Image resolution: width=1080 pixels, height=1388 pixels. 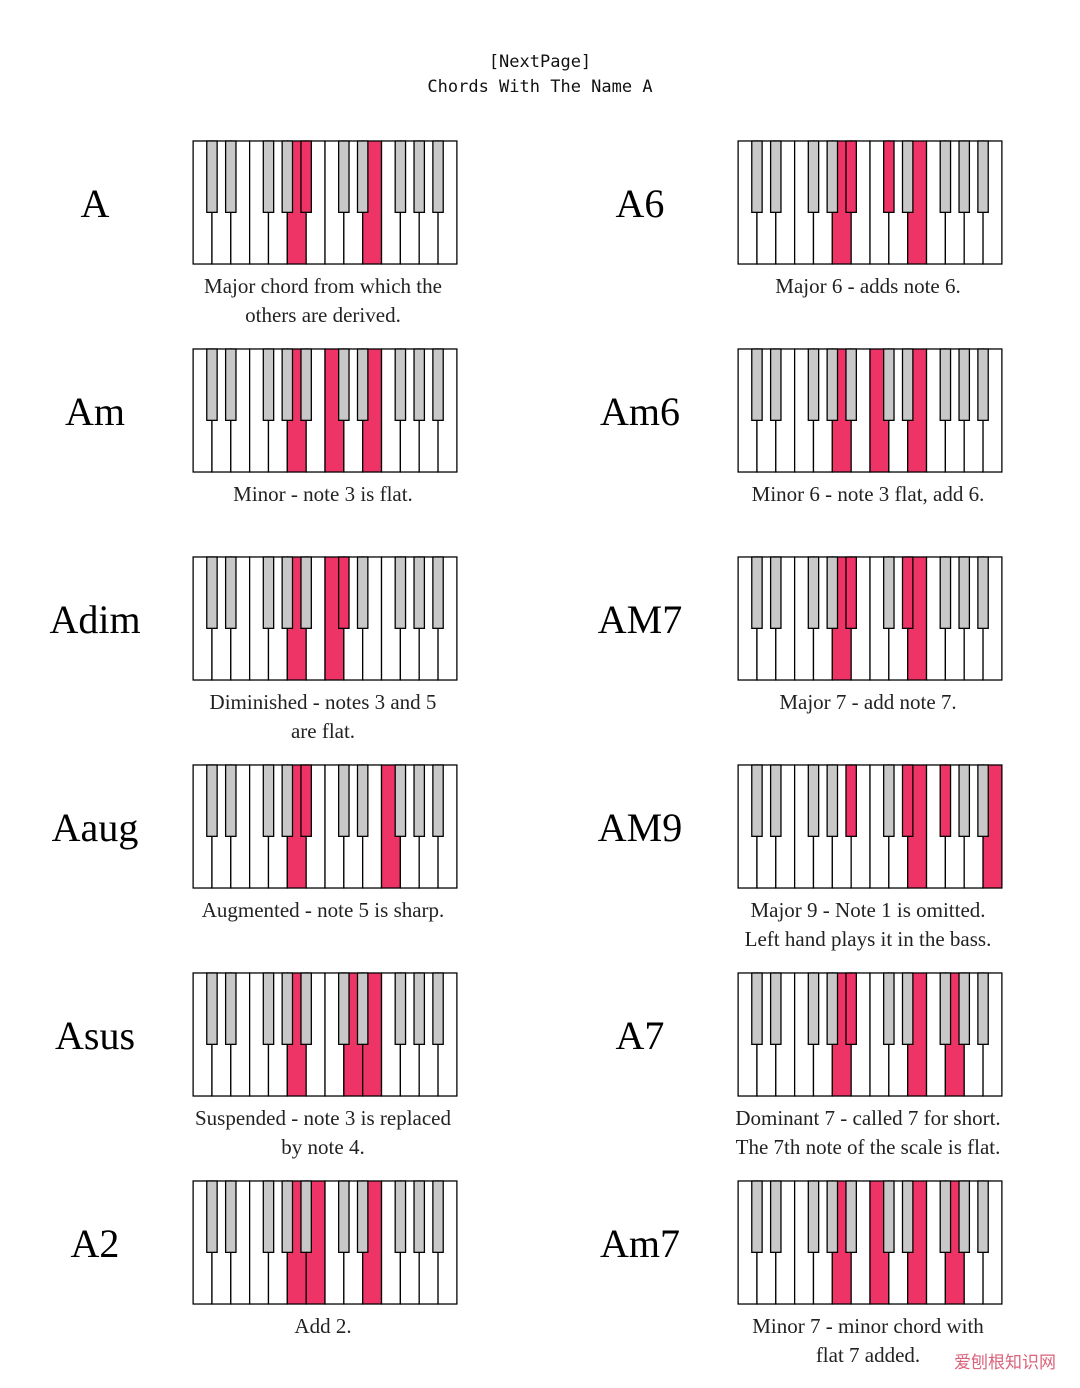 I want to click on chord-description-line: Add 2., so click(x=323, y=1326).